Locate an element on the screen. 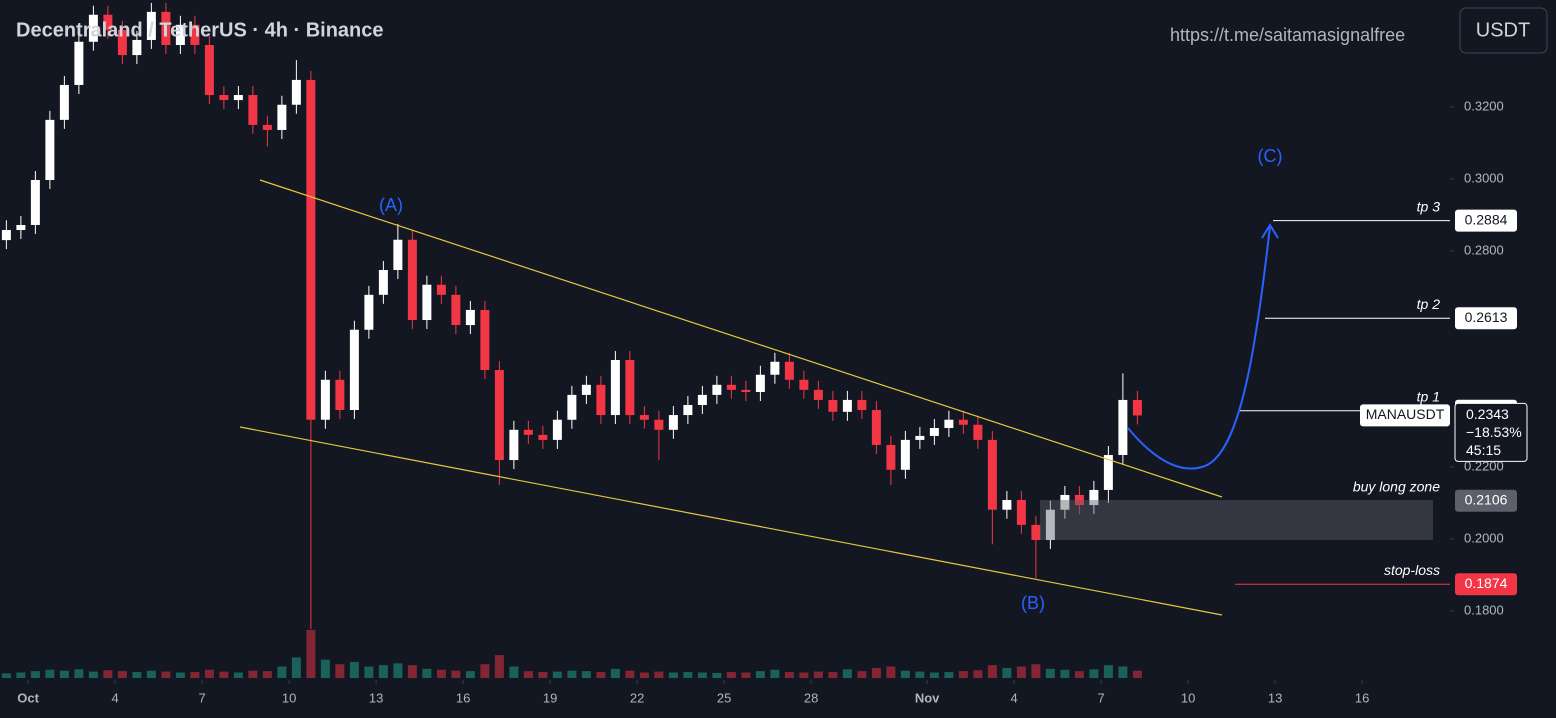 Image resolution: width=1556 pixels, height=718 pixels. x-tick-label: 25 is located at coordinates (724, 697).